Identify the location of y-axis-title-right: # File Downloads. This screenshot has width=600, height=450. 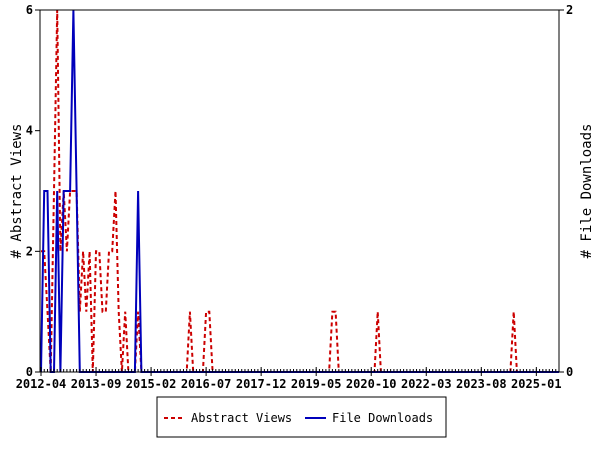
(587, 191).